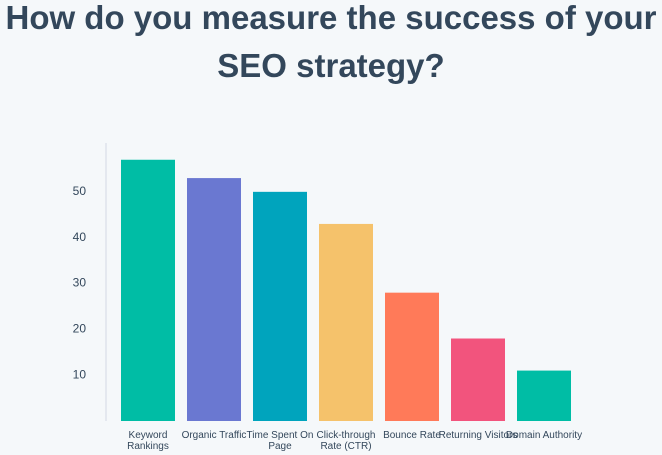 This screenshot has width=662, height=455. What do you see at coordinates (80, 374) in the screenshot?
I see `y-tick-label: 10` at bounding box center [80, 374].